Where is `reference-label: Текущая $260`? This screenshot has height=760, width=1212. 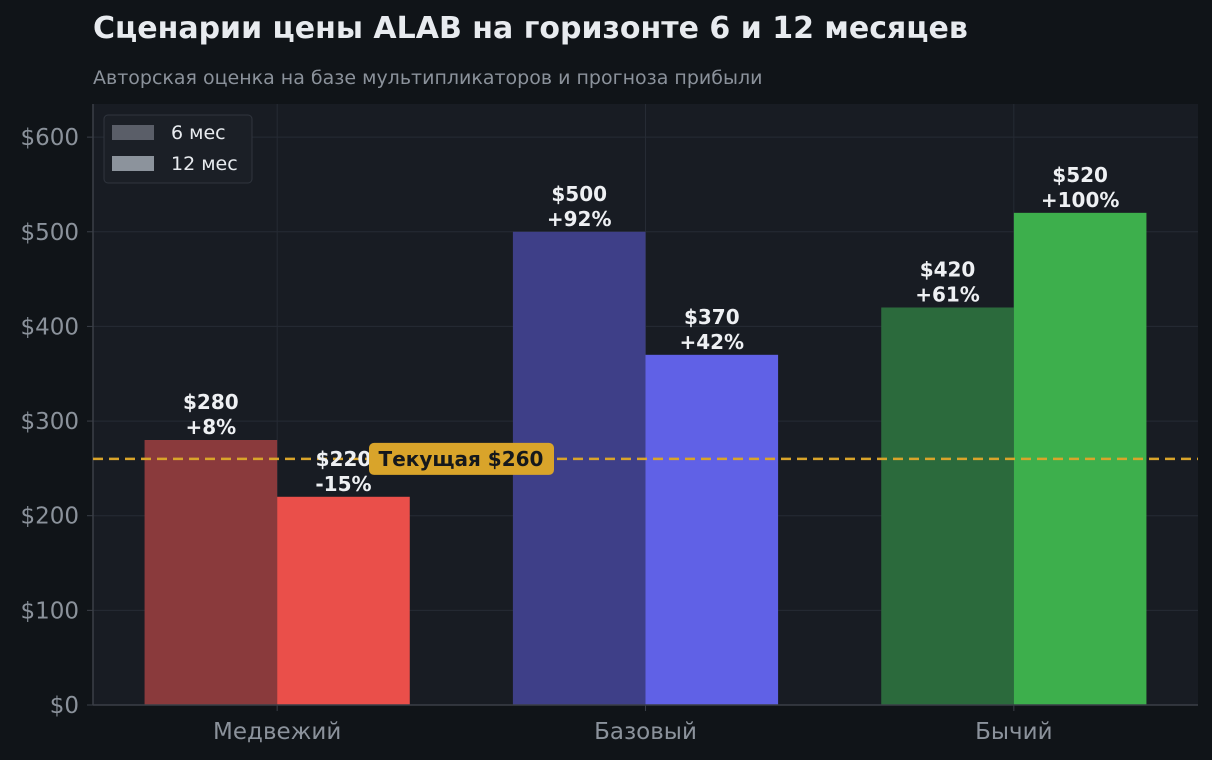
reference-label: Текущая $260 is located at coordinates (461, 459).